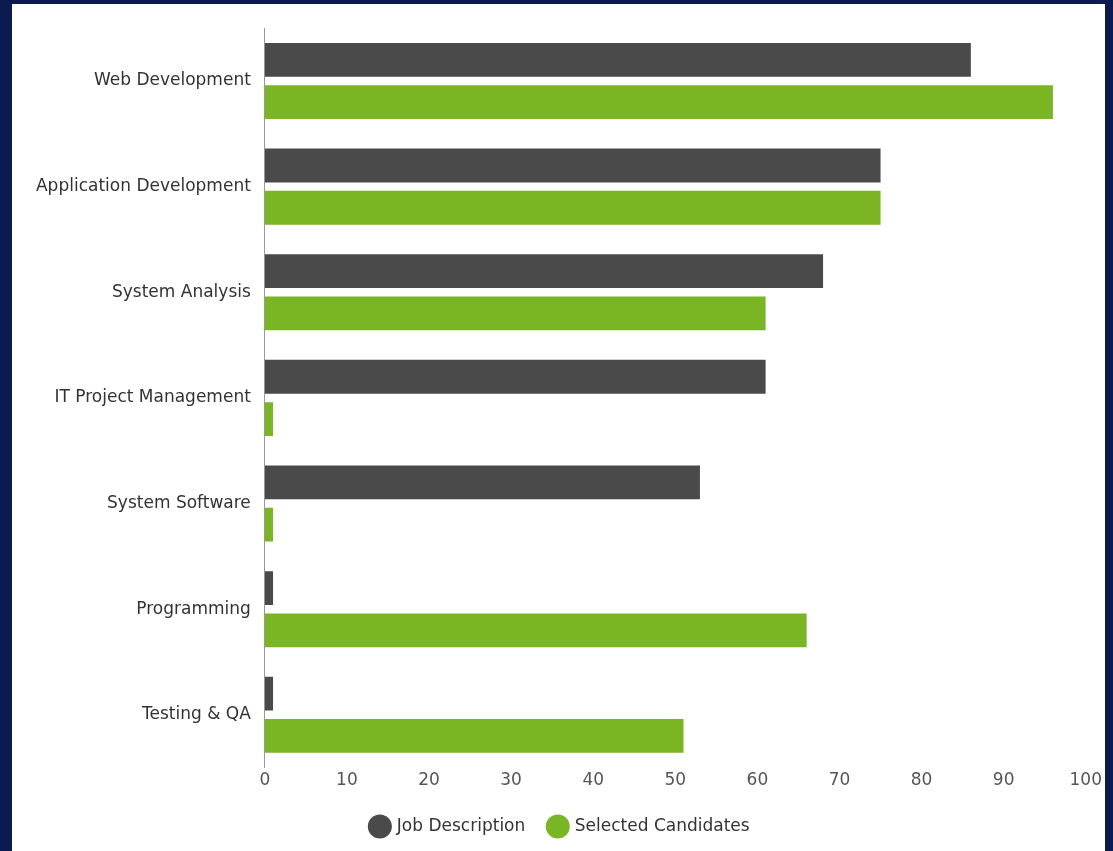  What do you see at coordinates (593, 779) in the screenshot?
I see `x-tick-label: 40` at bounding box center [593, 779].